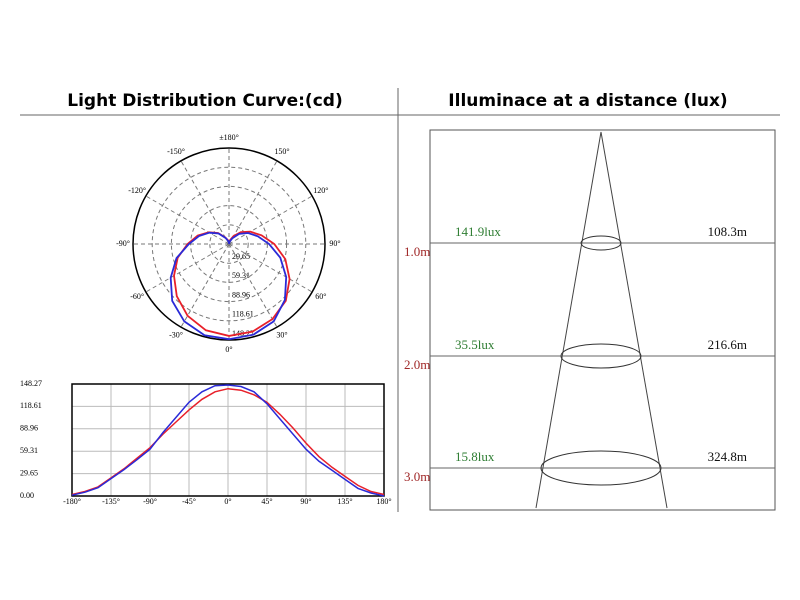 This screenshot has width=800, height=600. Describe the element at coordinates (29, 472) in the screenshot. I see `y-tick-label: 29.65` at that location.